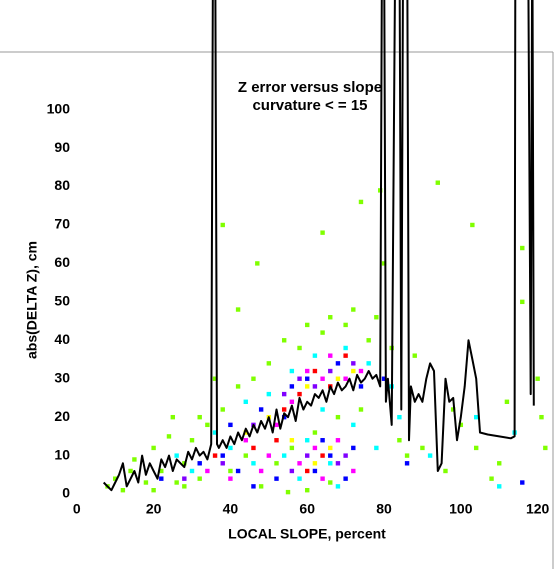 The width and height of the screenshot is (555, 569). What do you see at coordinates (62, 339) in the screenshot?
I see `y-tick-label: 40` at bounding box center [62, 339].